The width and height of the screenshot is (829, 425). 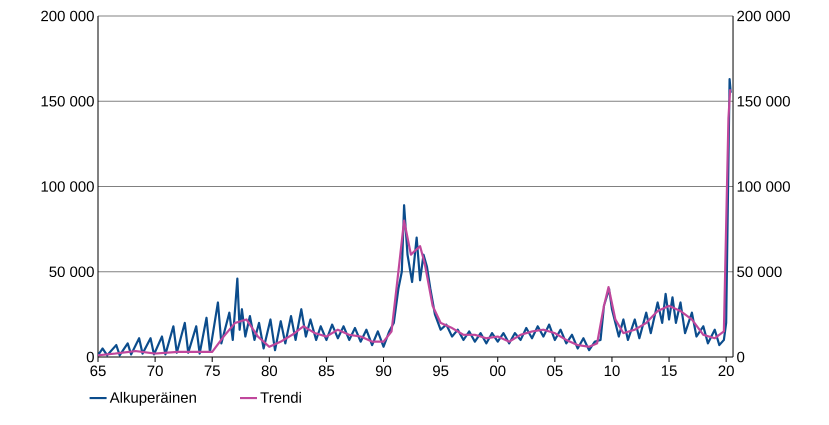 What do you see at coordinates (440, 371) in the screenshot?
I see `x-tick-label: 95` at bounding box center [440, 371].